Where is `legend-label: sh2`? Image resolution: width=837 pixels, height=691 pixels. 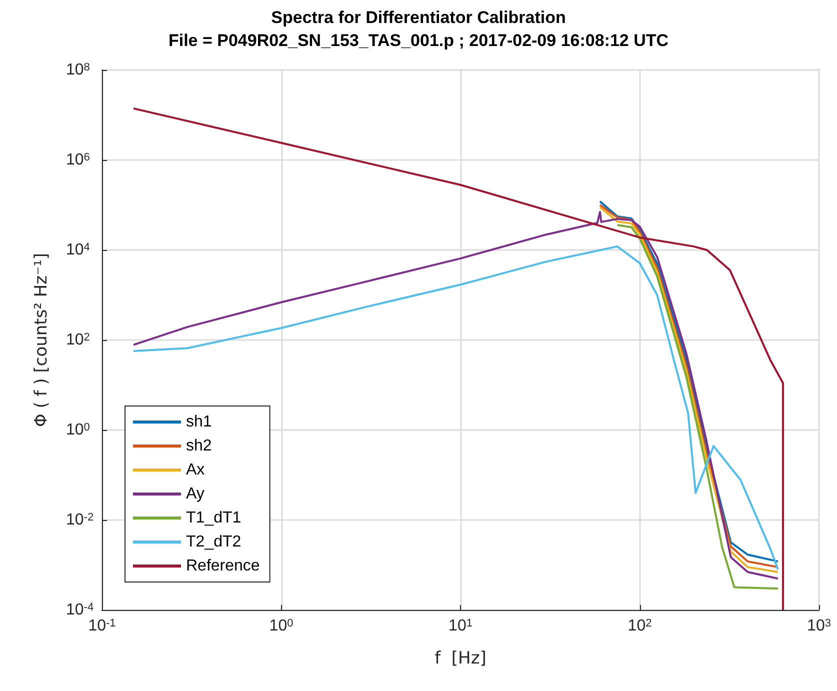
legend-label: sh2 is located at coordinates (199, 446).